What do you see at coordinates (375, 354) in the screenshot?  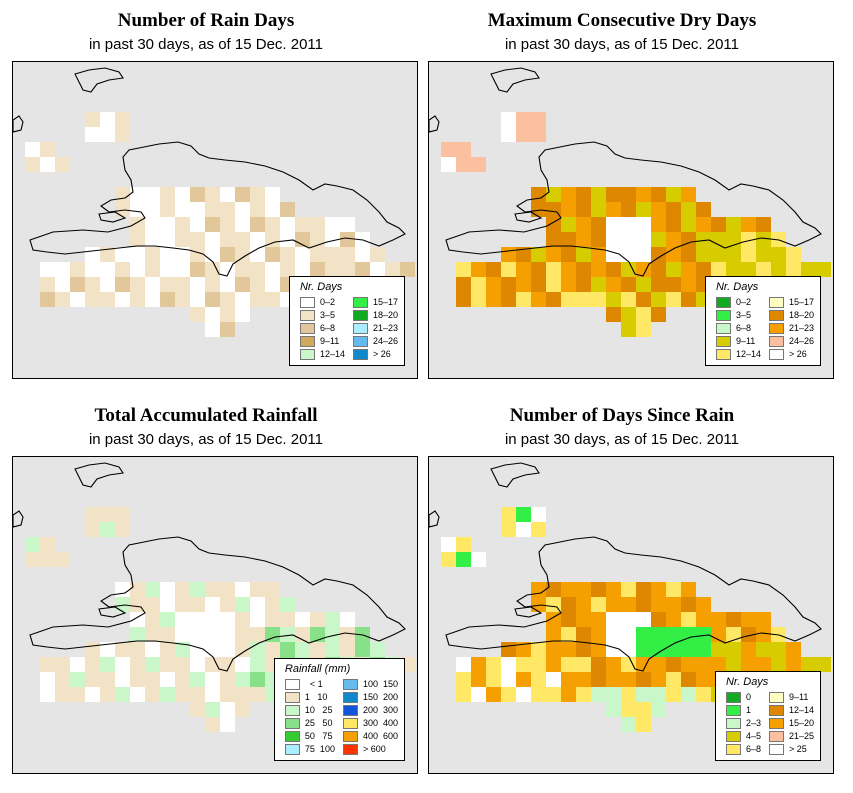 I see `legend-item: > 26` at bounding box center [375, 354].